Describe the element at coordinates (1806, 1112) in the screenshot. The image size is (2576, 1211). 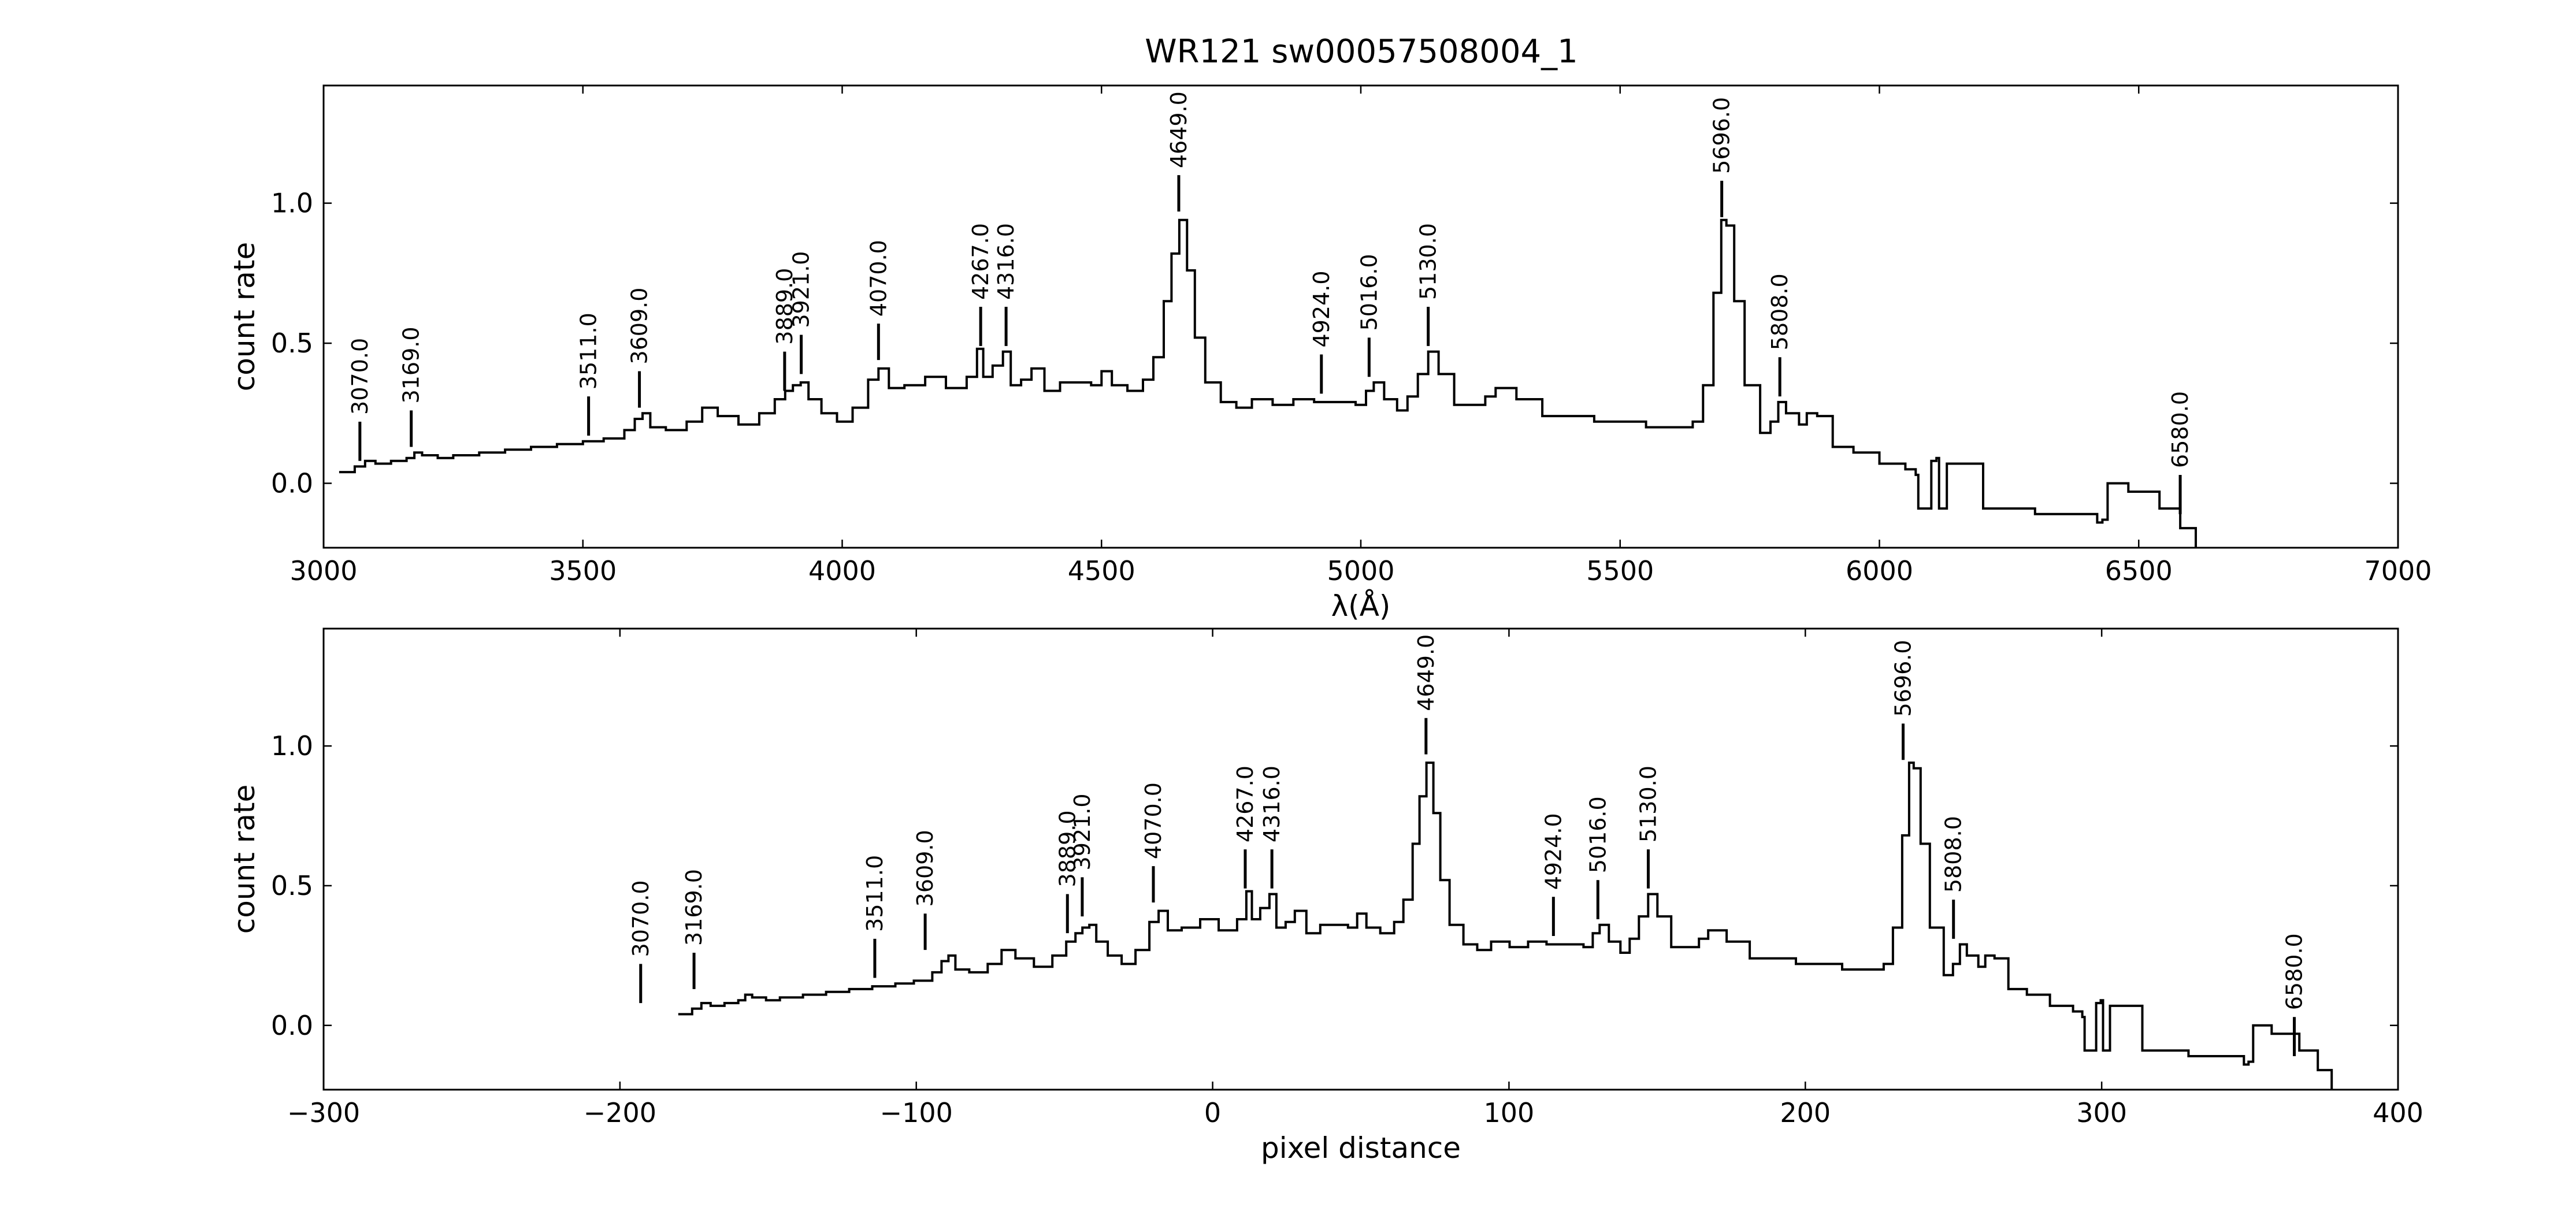
I see `x-tick-label: 200` at that location.